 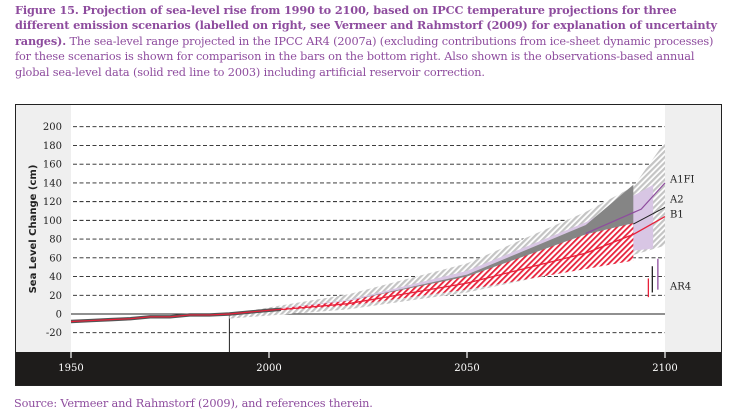 What do you see at coordinates (466, 368) in the screenshot?
I see `x-tick-label: 2050` at bounding box center [466, 368].